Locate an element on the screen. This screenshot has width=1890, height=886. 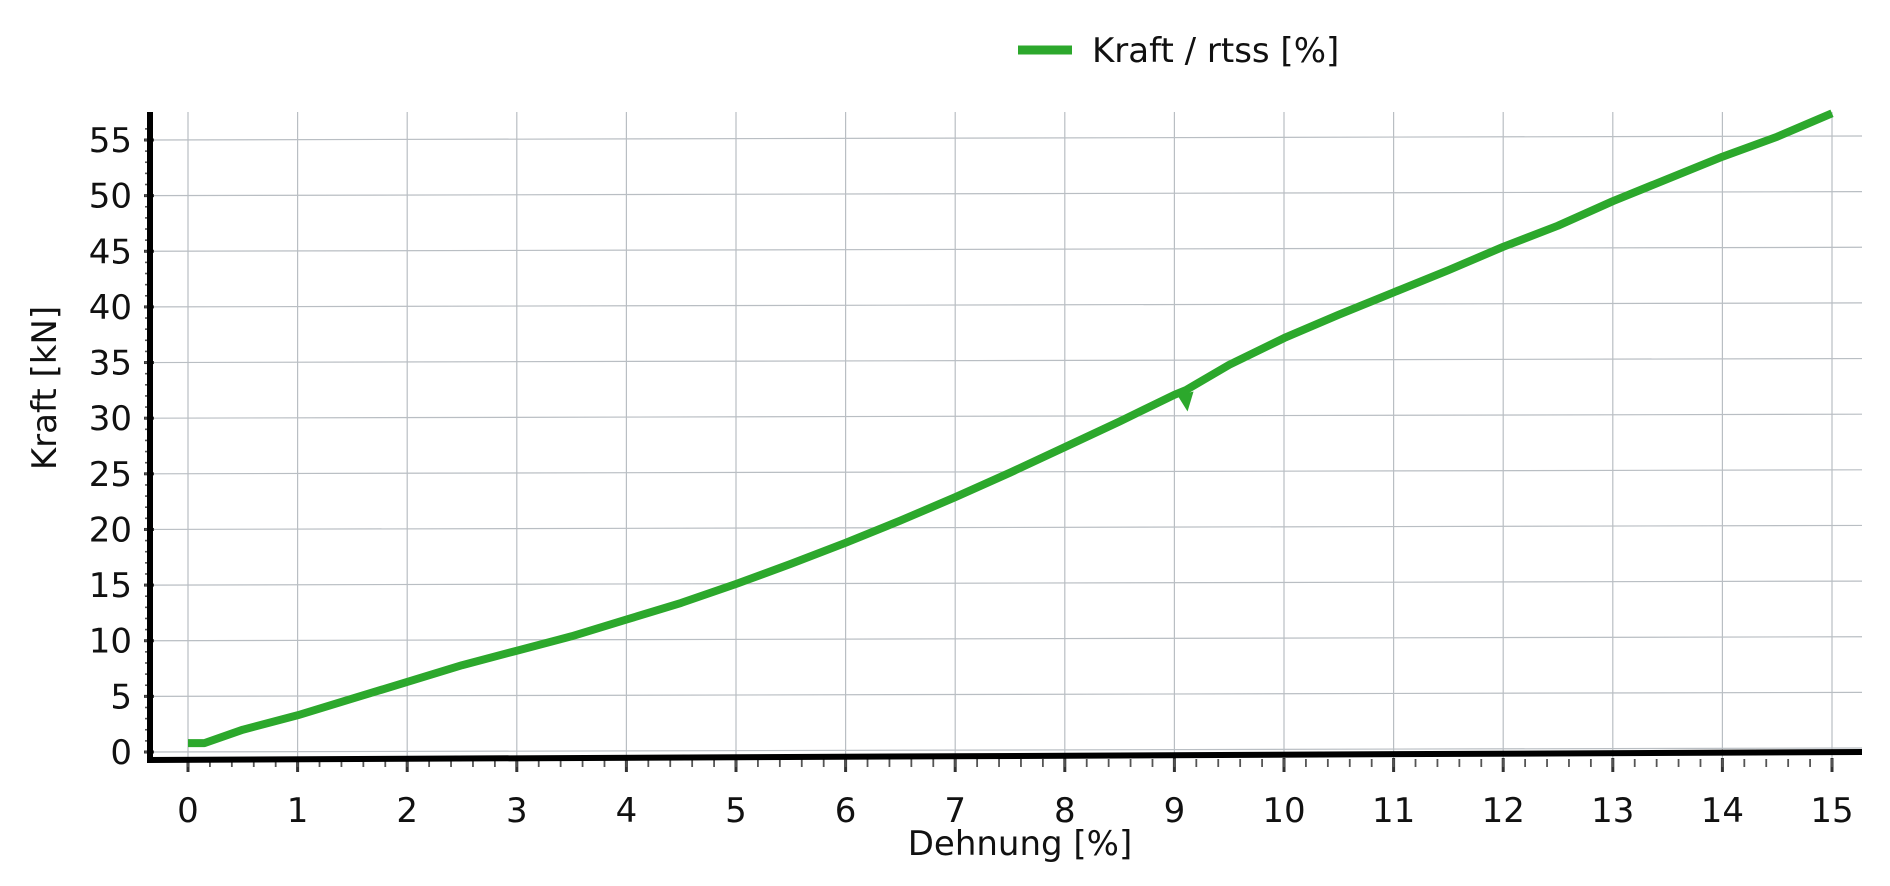
y-tick-label: 15 is located at coordinates (110, 586).